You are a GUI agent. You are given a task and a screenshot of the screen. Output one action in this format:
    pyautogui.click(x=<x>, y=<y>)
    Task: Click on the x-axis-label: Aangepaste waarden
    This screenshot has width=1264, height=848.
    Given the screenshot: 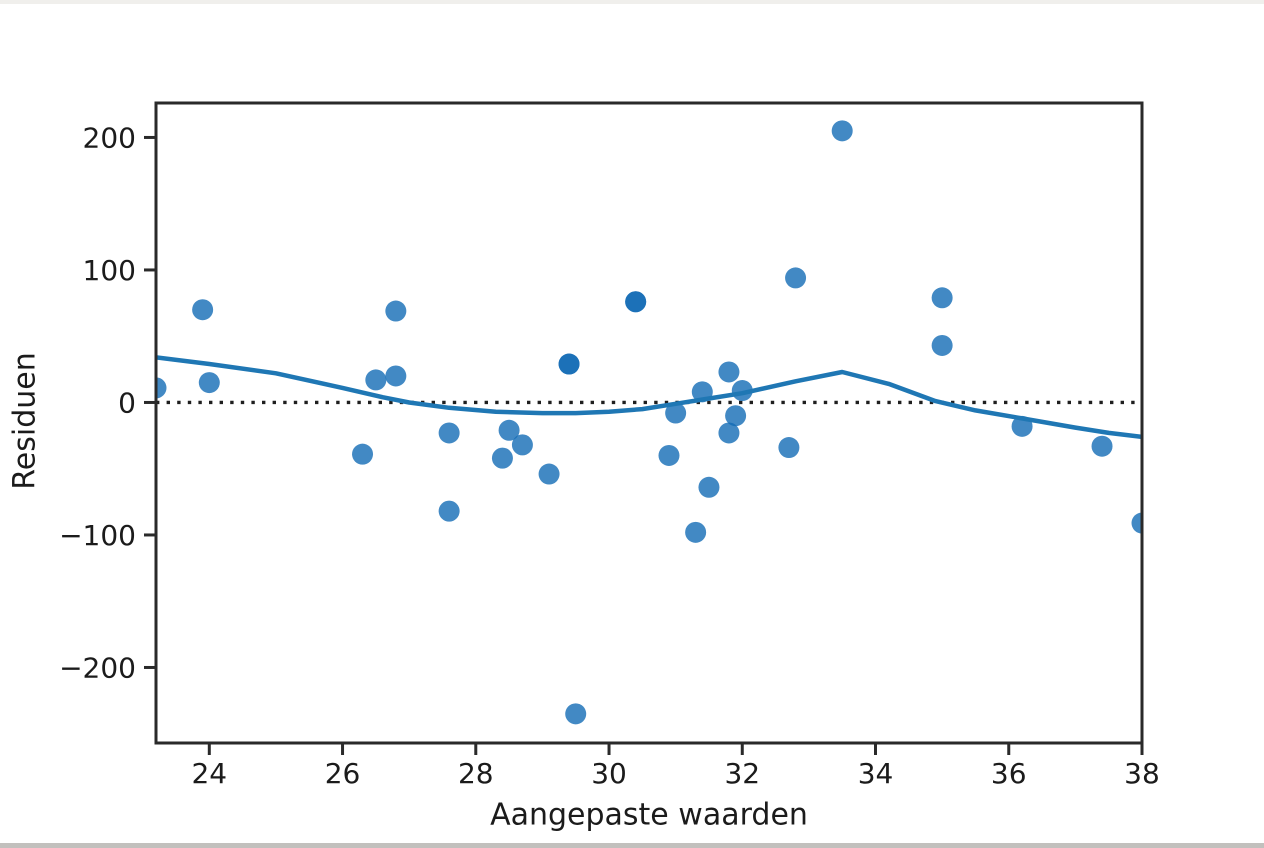 What is the action you would take?
    pyautogui.click(x=649, y=815)
    